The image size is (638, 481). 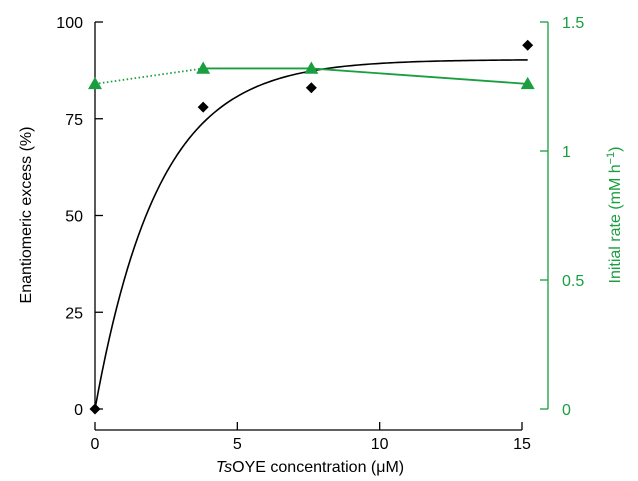 I want to click on y-right-tick-label: 1, so click(x=566, y=152).